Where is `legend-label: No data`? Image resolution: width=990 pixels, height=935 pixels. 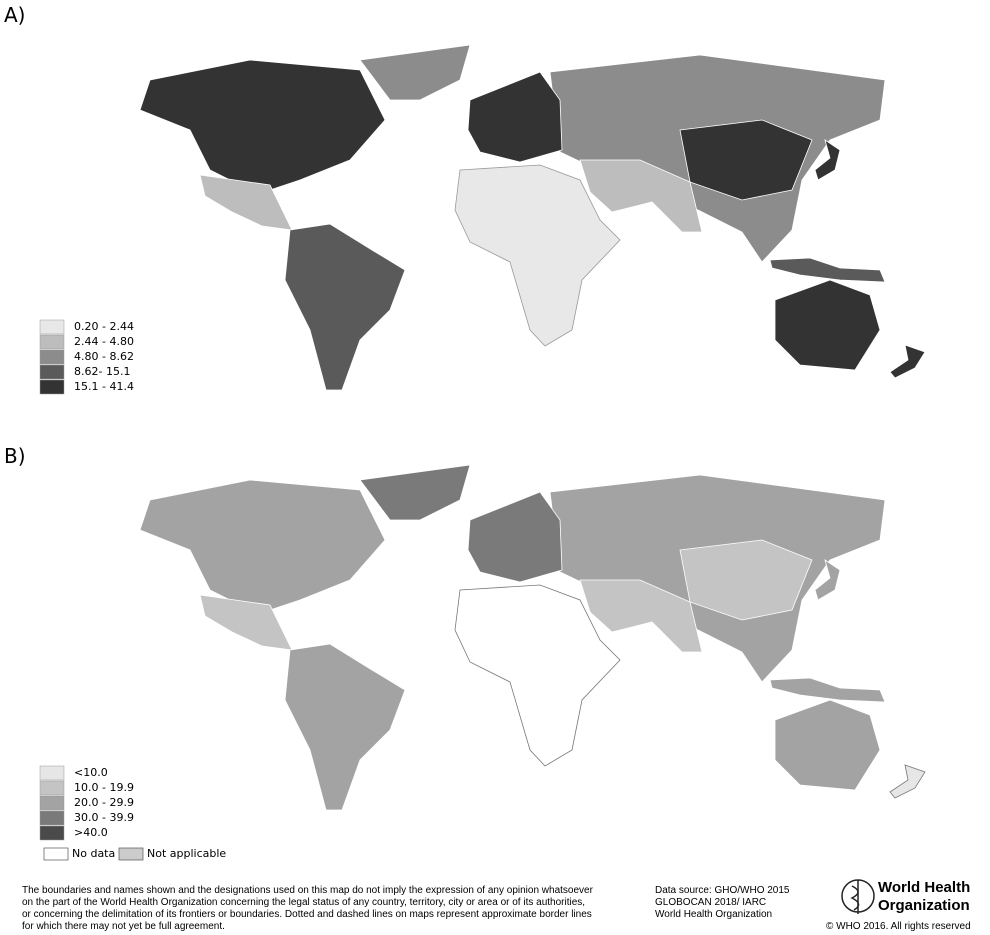 legend-label: No data is located at coordinates (93, 853).